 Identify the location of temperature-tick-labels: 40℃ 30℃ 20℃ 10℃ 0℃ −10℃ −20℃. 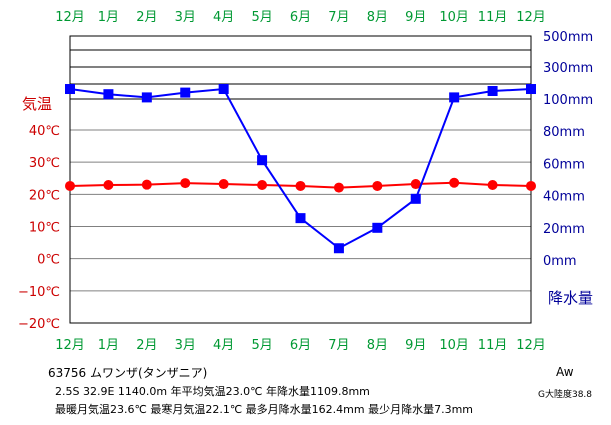
(39, 228).